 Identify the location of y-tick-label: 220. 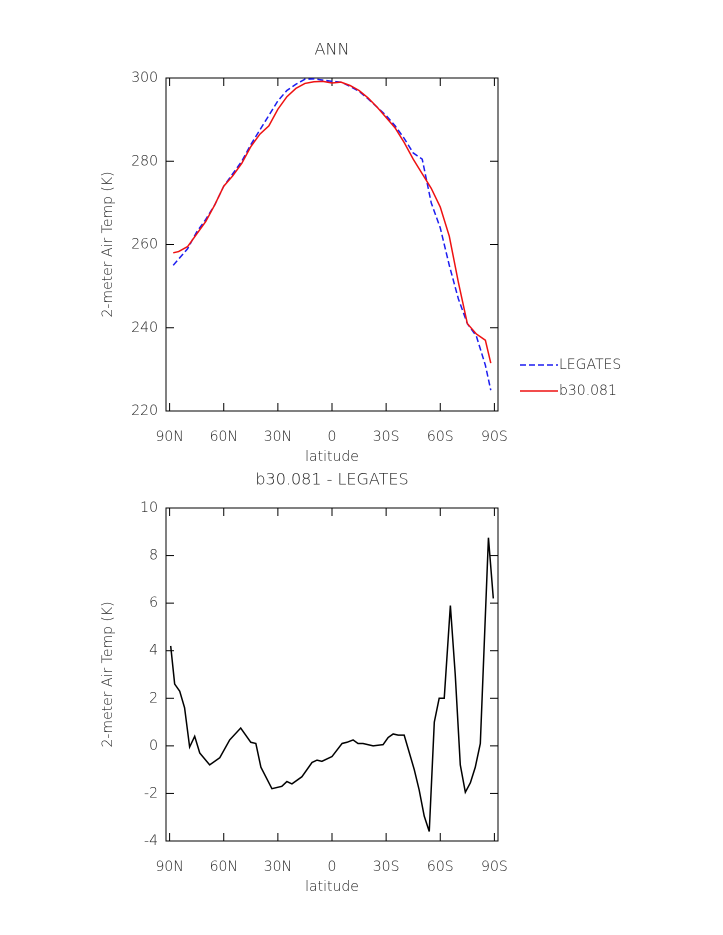
(144, 411).